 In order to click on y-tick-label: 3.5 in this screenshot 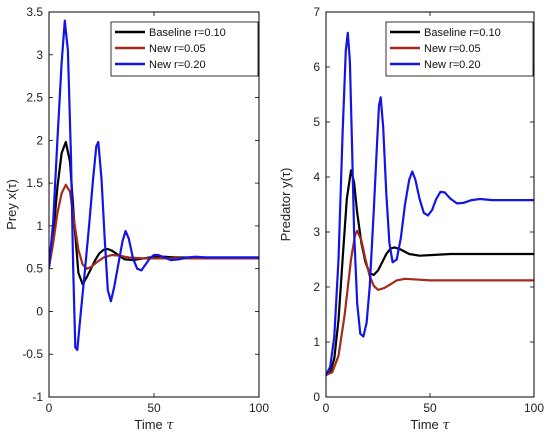, I will do `click(34, 12)`.